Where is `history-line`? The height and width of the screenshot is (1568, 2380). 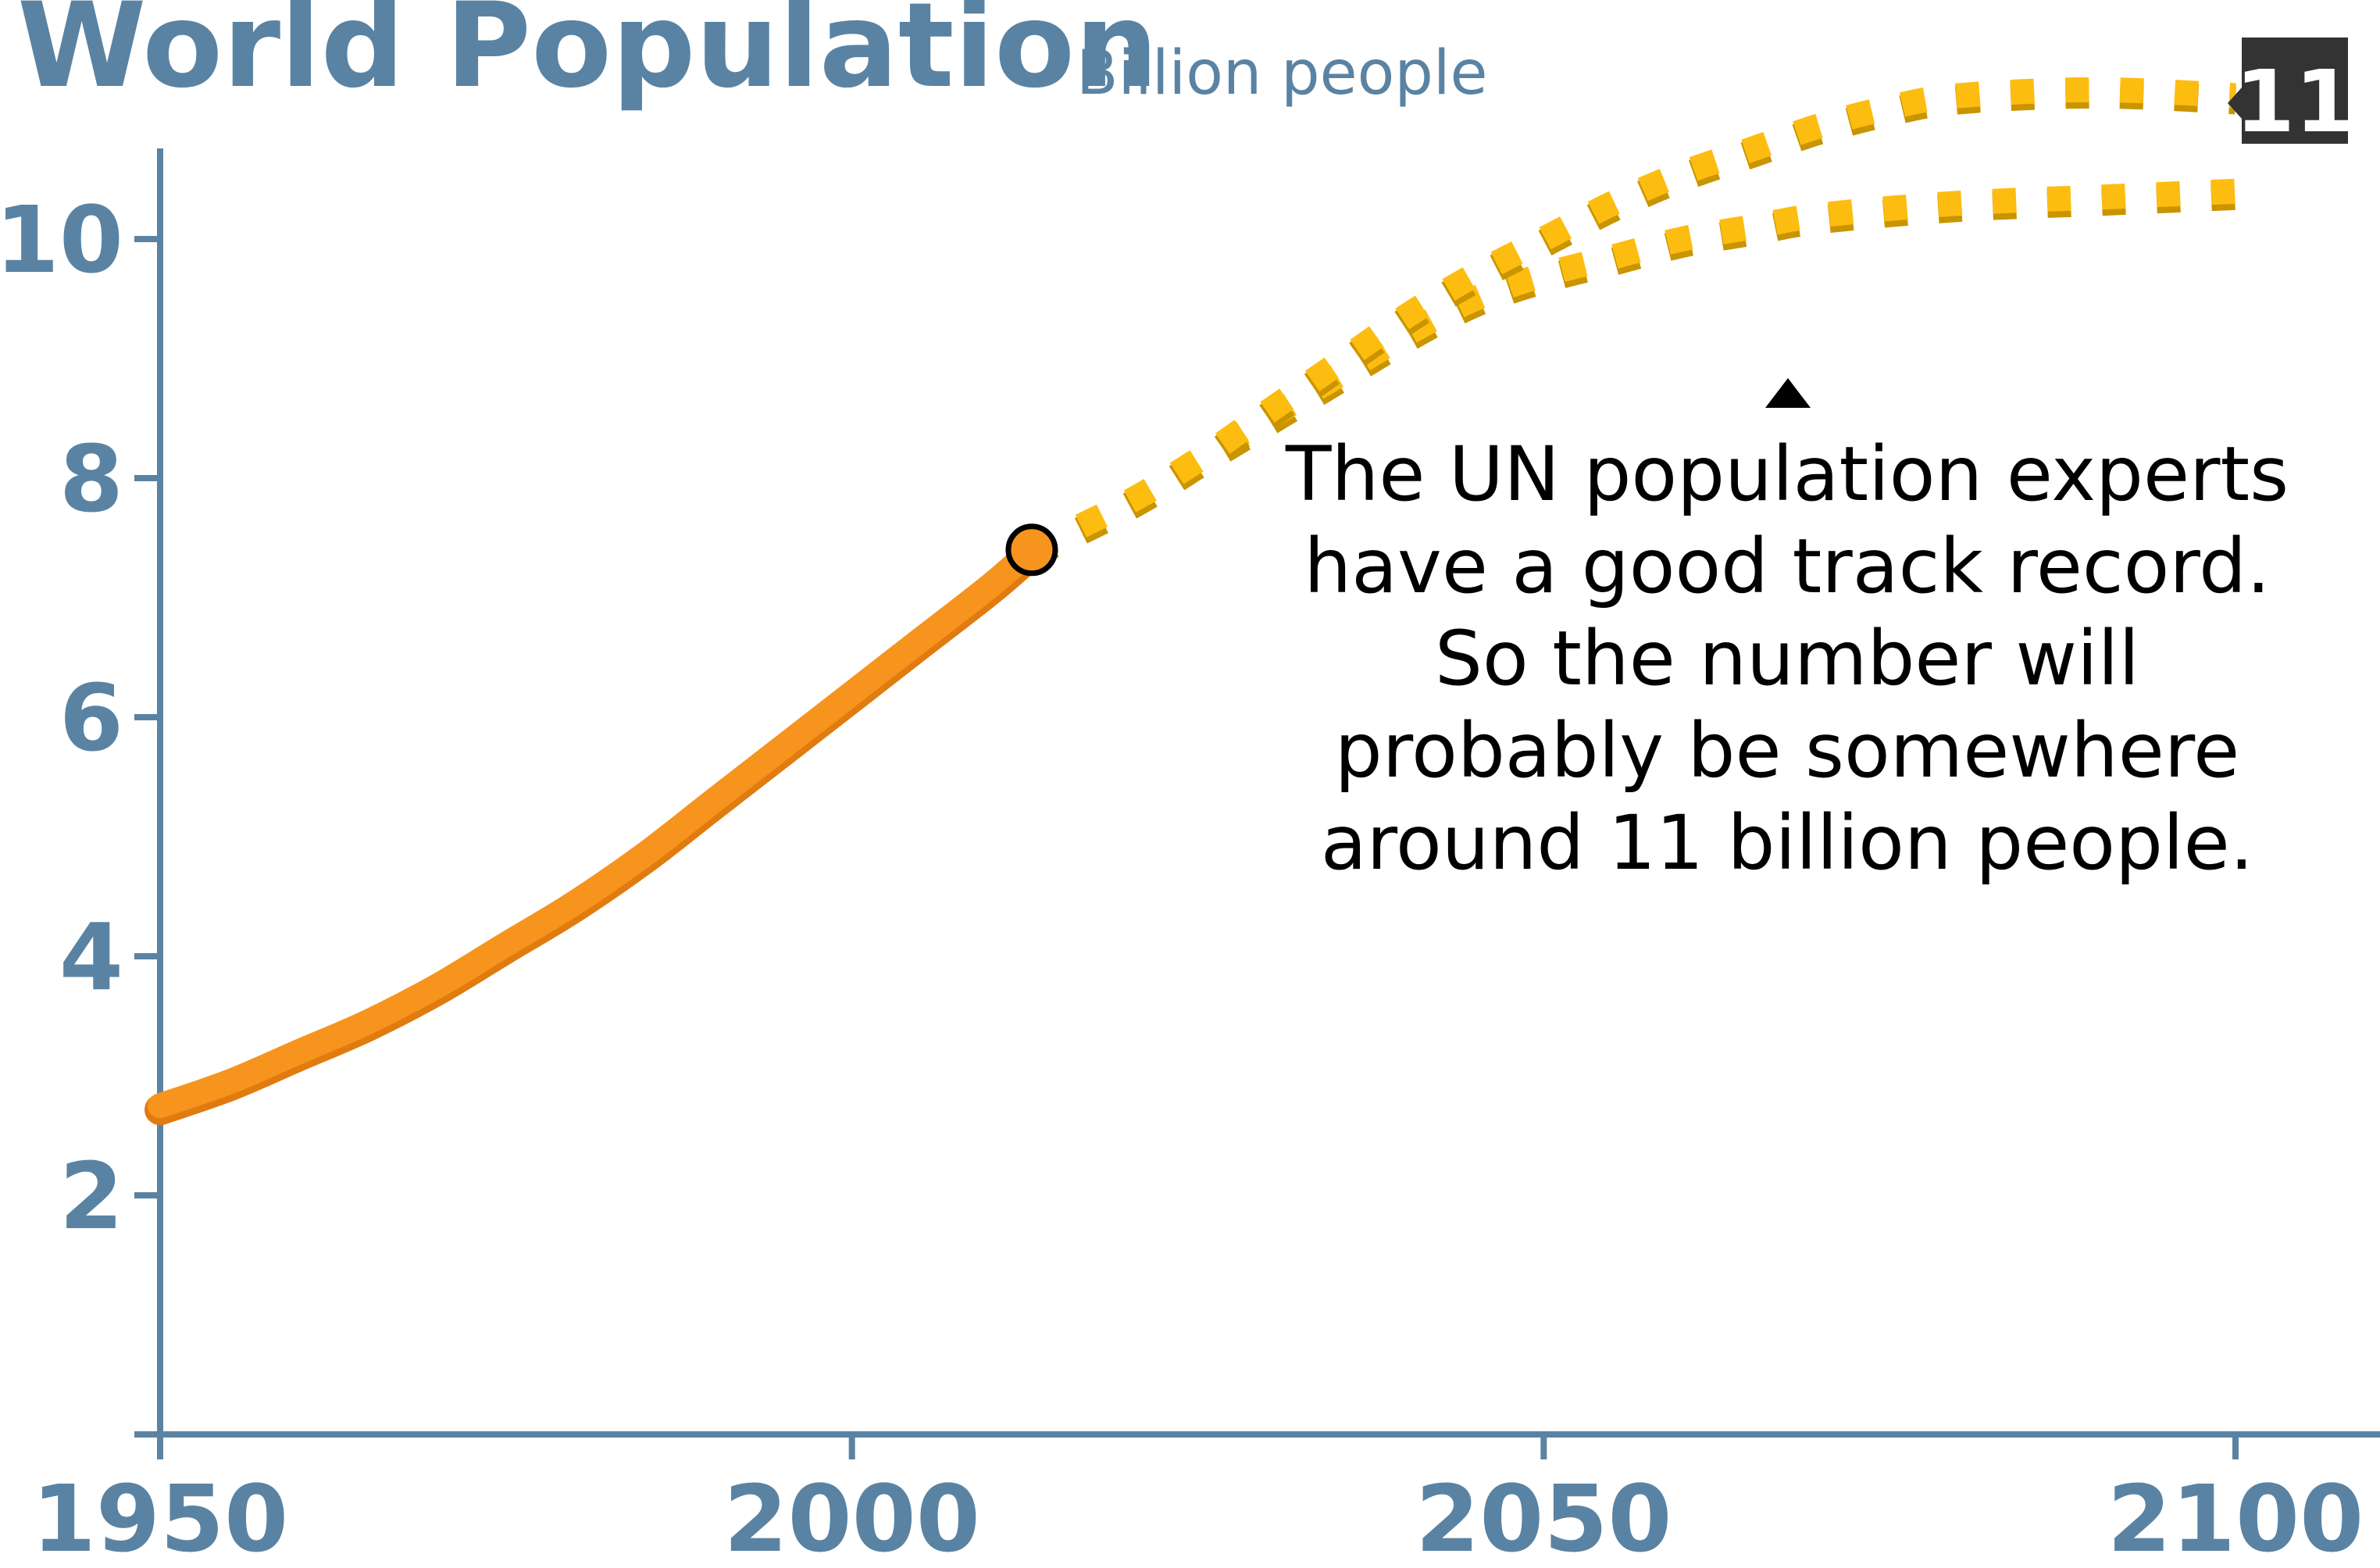 history-line is located at coordinates (596, 828).